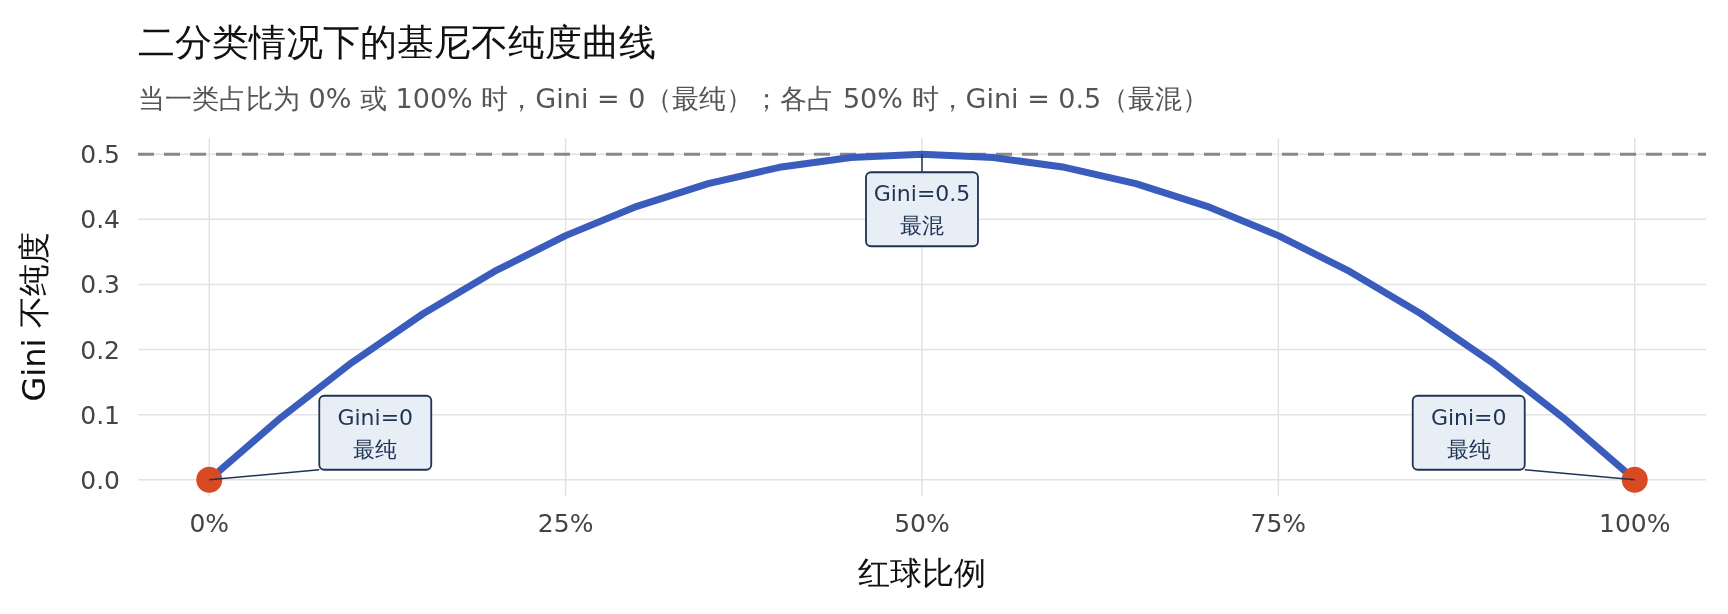 This screenshot has width=1728, height=614. I want to click on y-tick-label: 0.3, so click(100, 285).